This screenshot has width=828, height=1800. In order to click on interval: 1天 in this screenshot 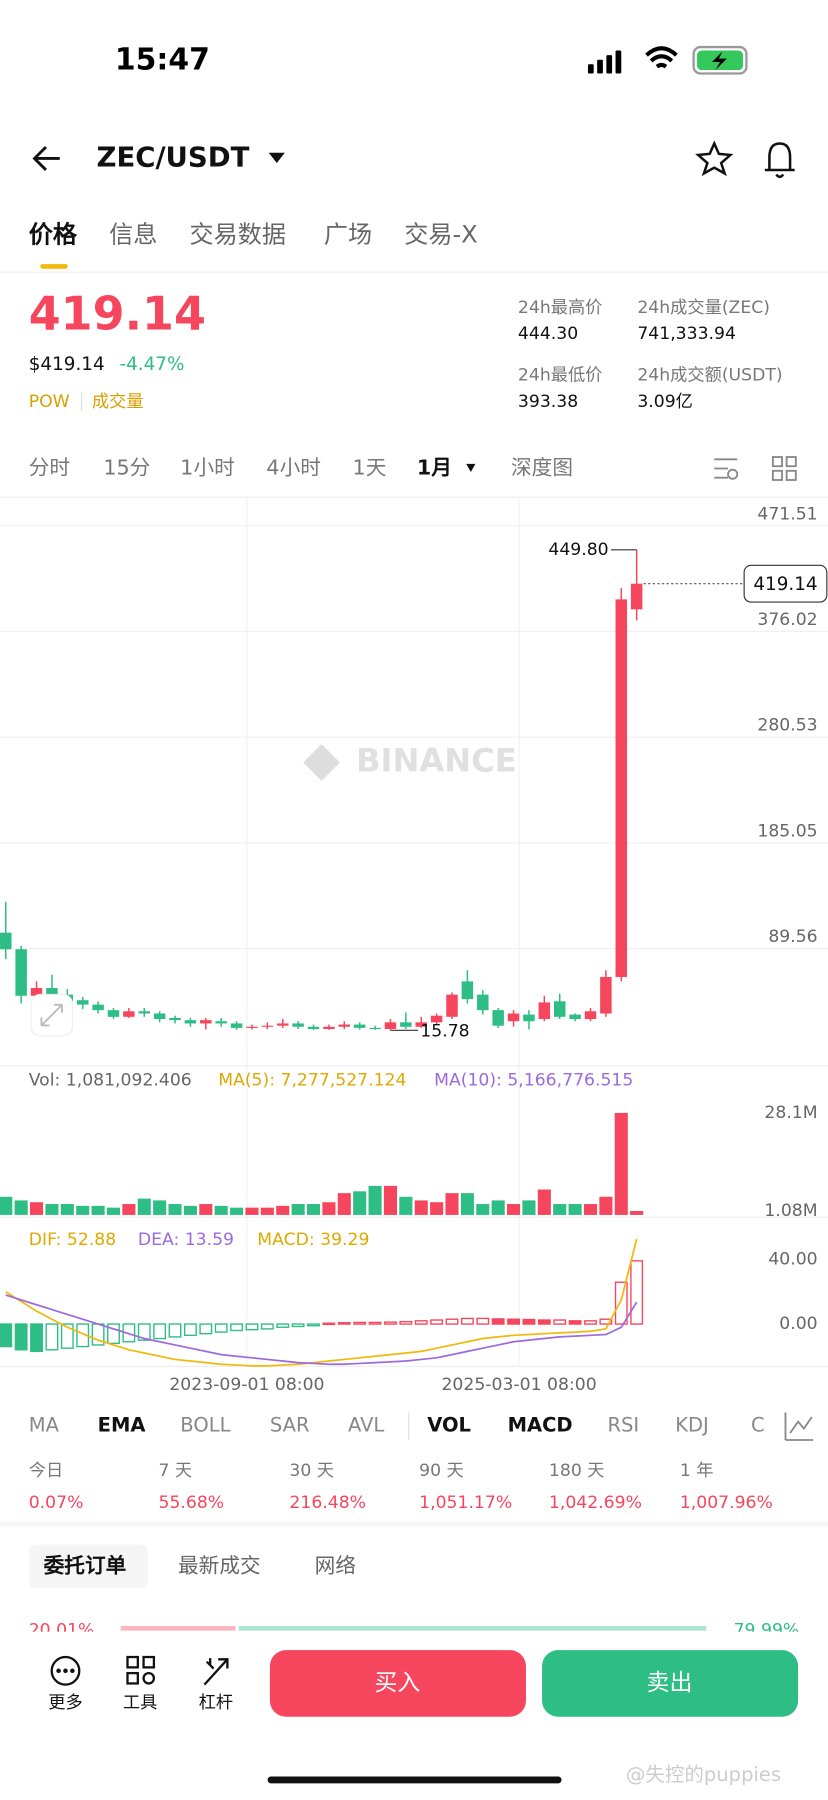, I will do `click(370, 468)`.